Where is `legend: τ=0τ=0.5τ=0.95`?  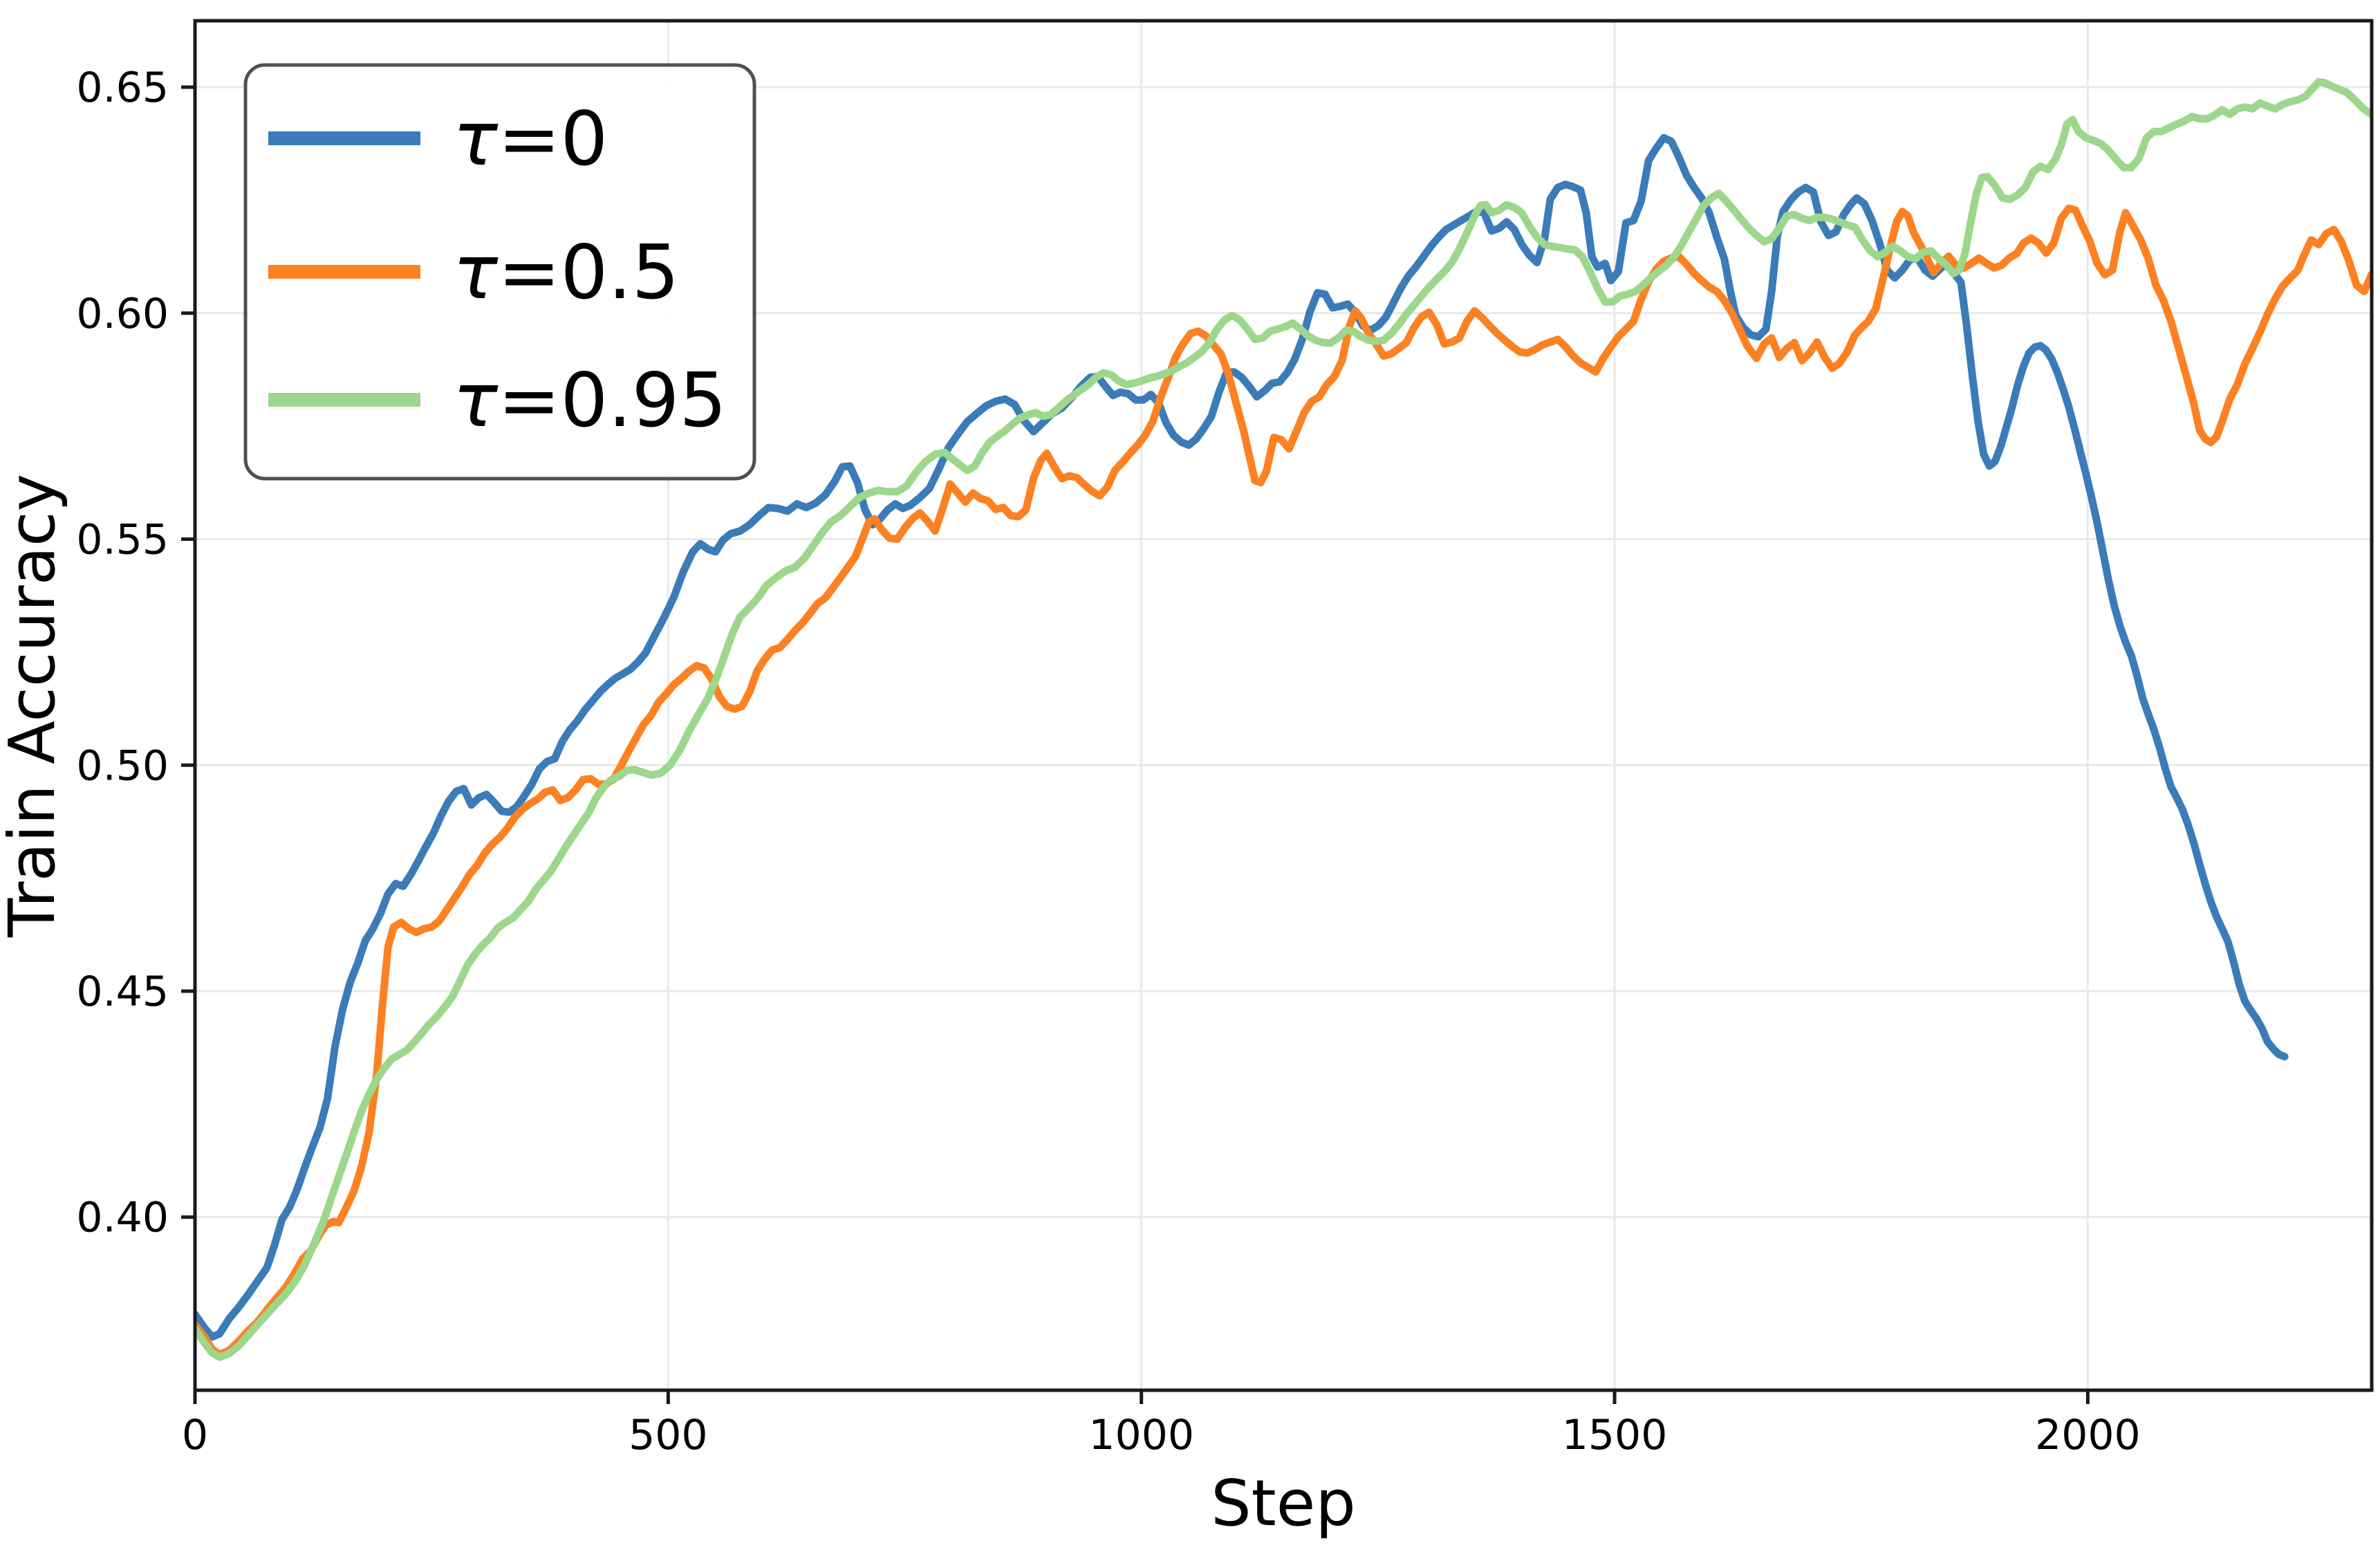 legend: τ=0τ=0.5τ=0.95 is located at coordinates (499, 272).